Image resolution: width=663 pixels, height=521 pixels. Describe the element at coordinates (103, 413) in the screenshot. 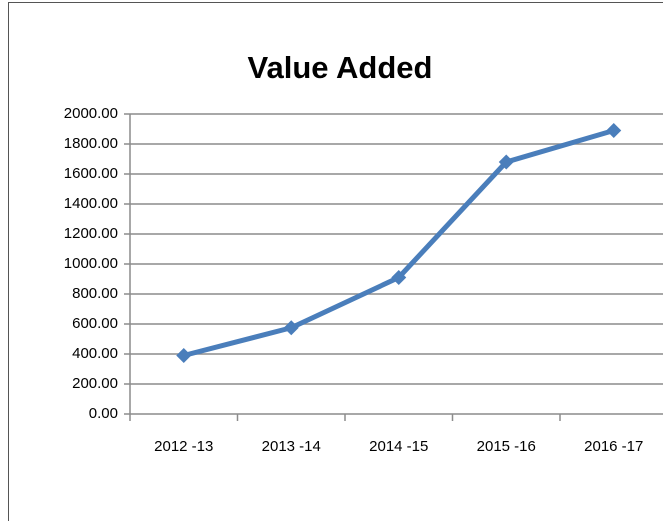

I see `y-tick-label: 0.00` at that location.